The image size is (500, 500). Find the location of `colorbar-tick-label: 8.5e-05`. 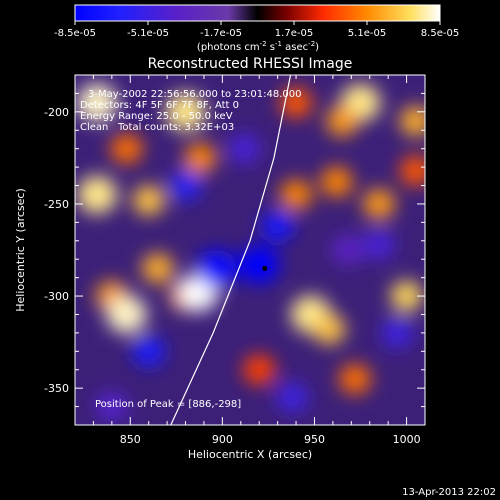

colorbar-tick-label: 8.5e-05 is located at coordinates (440, 33).